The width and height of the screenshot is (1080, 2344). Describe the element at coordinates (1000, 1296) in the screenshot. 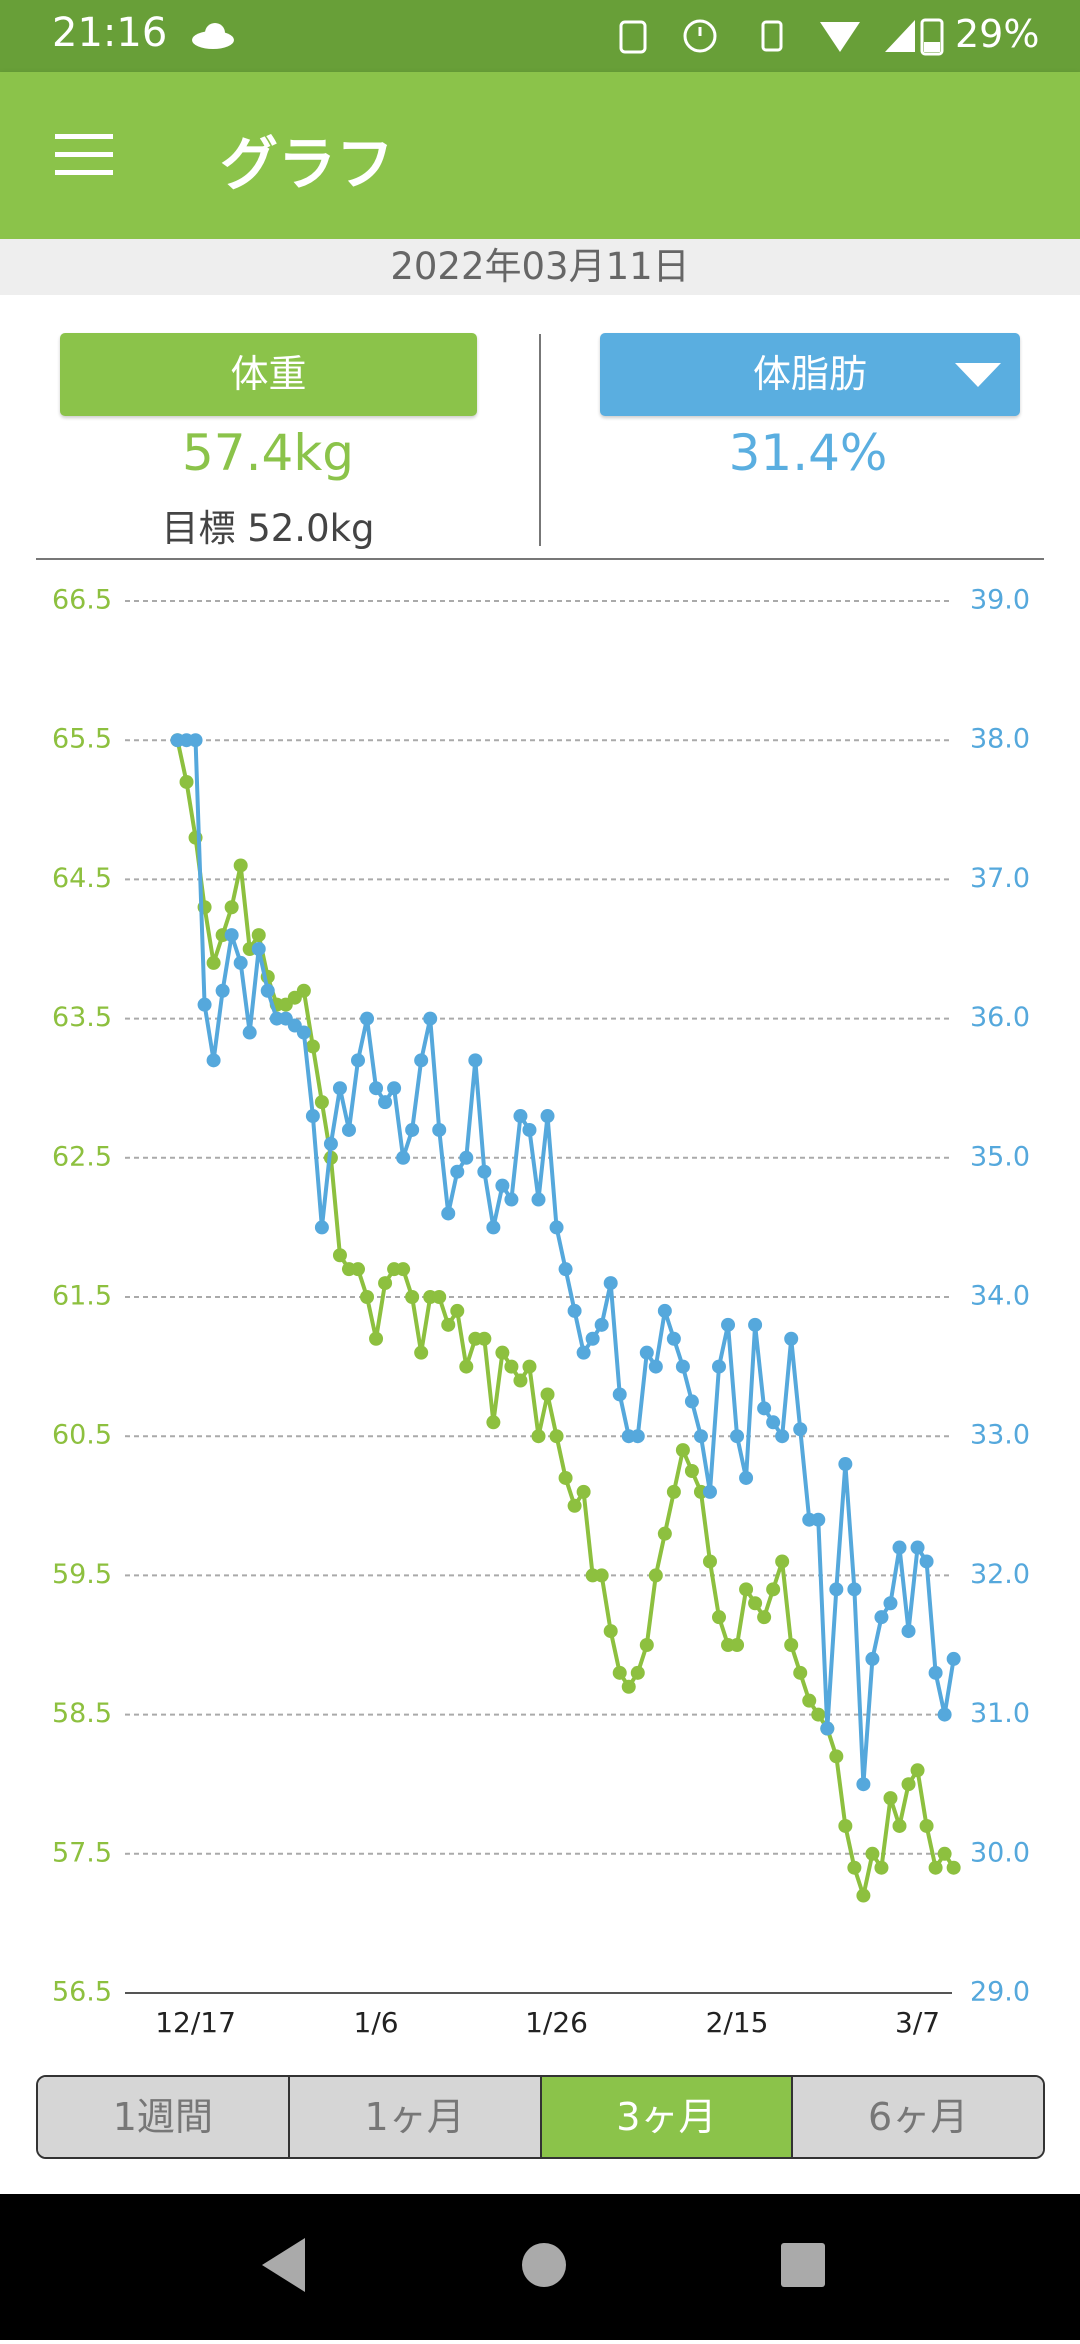

I see `y2-tick-label: 34.0` at that location.